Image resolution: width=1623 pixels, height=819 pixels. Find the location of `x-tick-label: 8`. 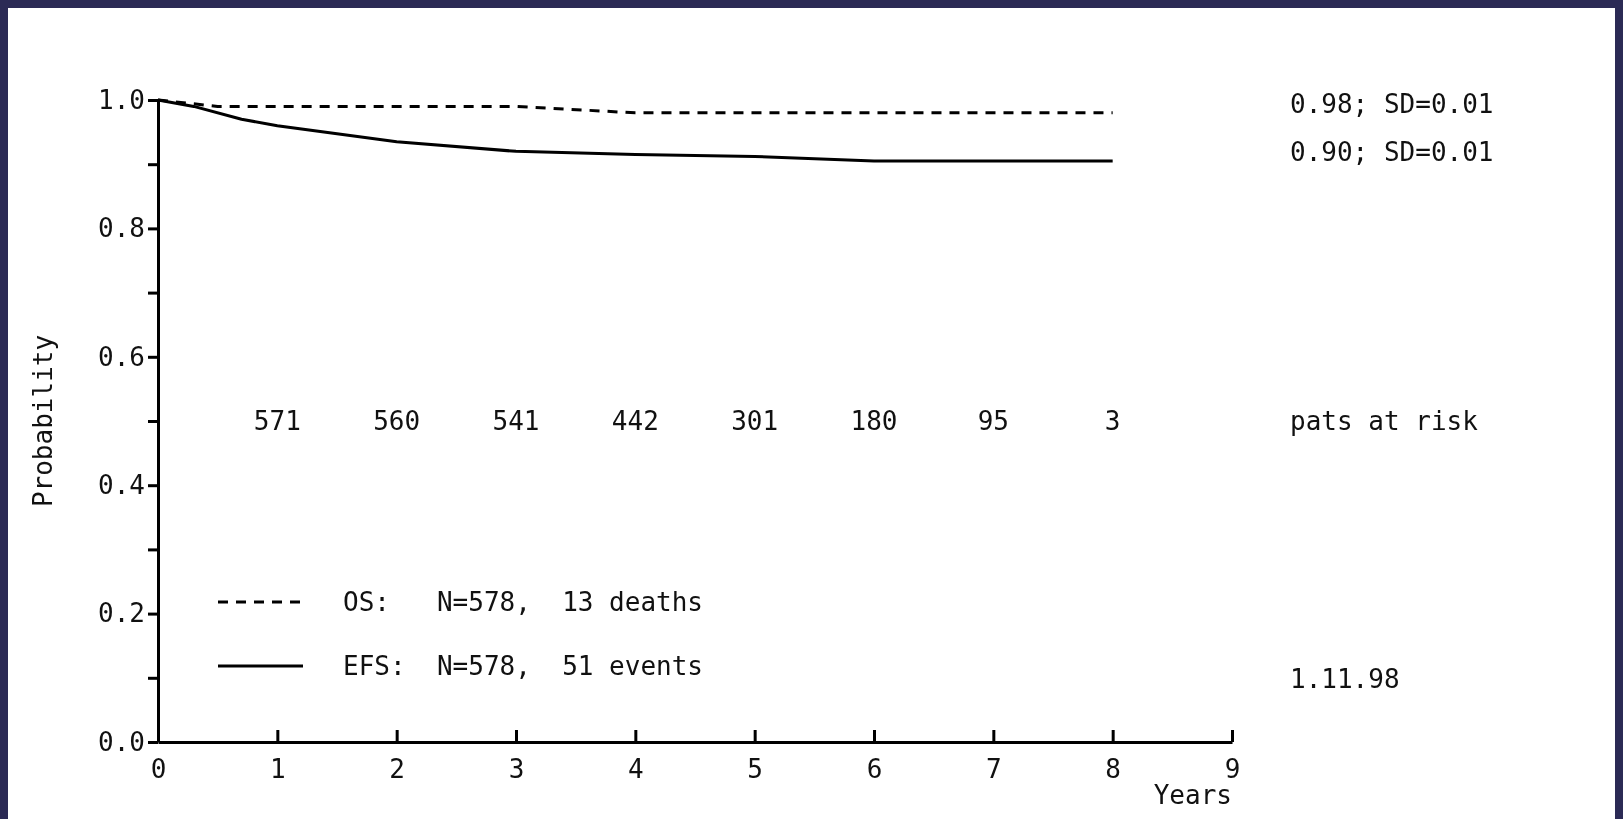

x-tick-label: 8 is located at coordinates (1113, 769).